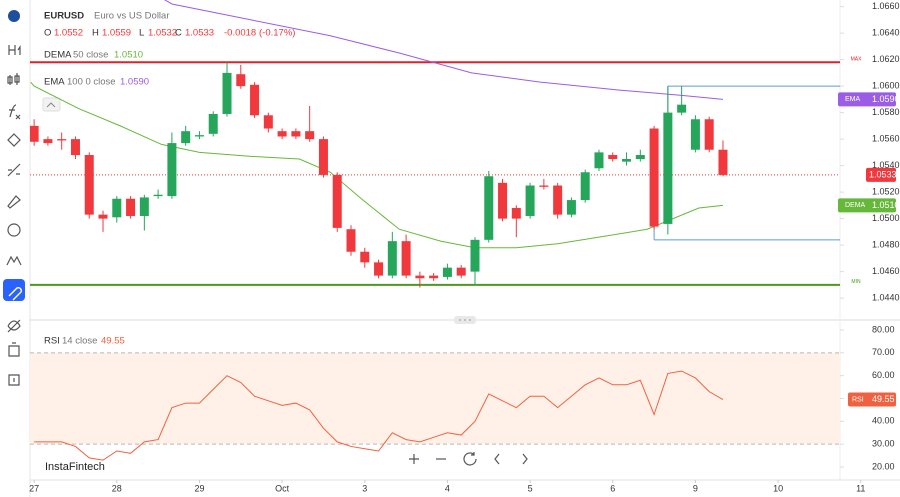 This screenshot has width=900, height=497. I want to click on emoji-icon, so click(14, 230).